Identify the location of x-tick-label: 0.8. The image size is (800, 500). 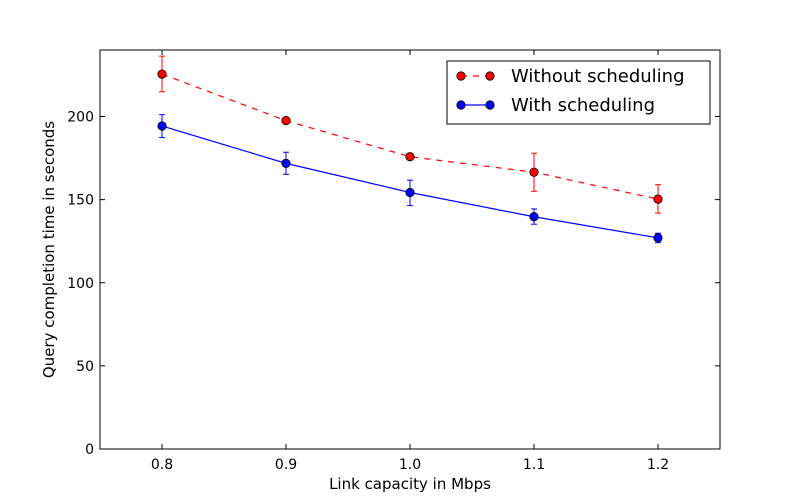
(162, 465).